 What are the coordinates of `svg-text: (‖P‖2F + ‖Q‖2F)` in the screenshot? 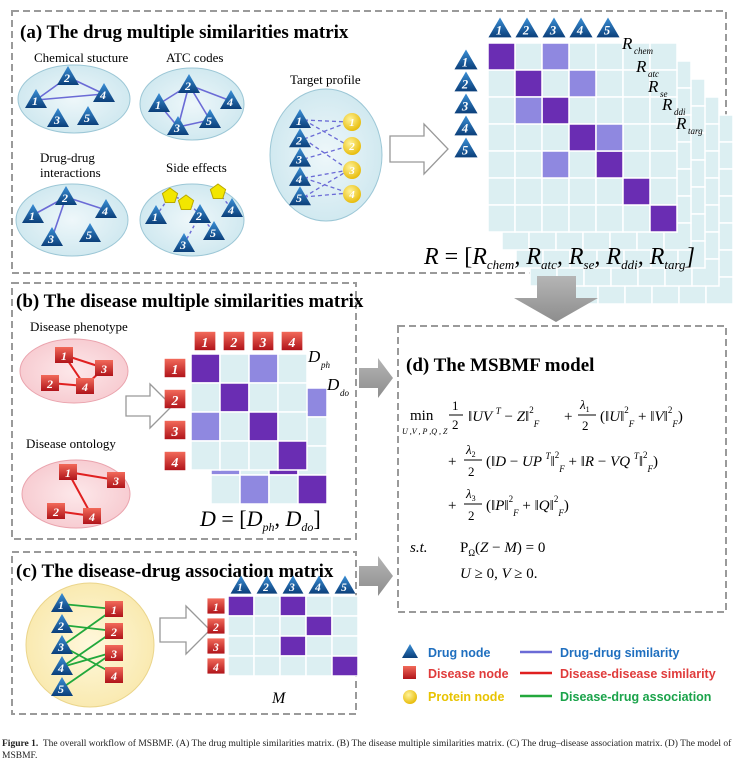 It's located at (527, 506).